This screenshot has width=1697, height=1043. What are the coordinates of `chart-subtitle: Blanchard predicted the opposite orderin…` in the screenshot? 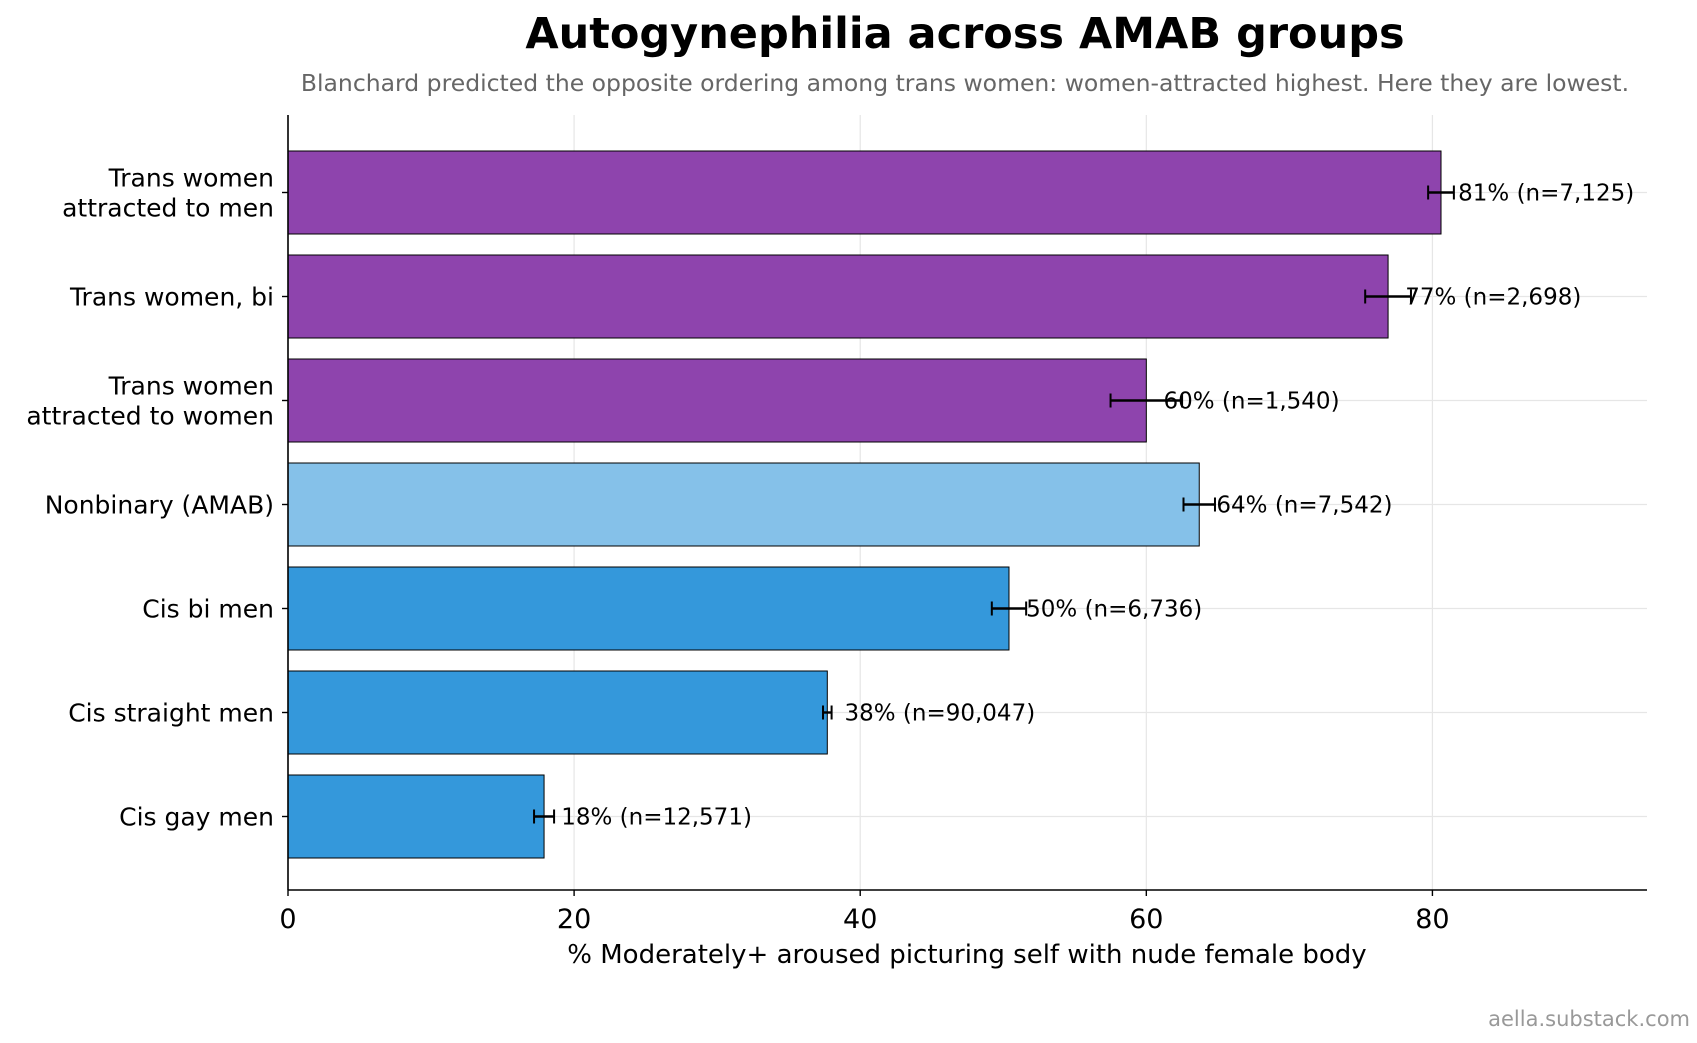 It's located at (965, 83).